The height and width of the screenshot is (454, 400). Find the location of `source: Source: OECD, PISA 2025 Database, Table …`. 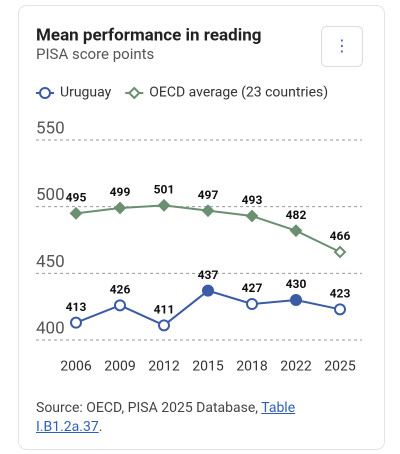

source: Source: OECD, PISA 2025 Database, Table … is located at coordinates (186, 418).